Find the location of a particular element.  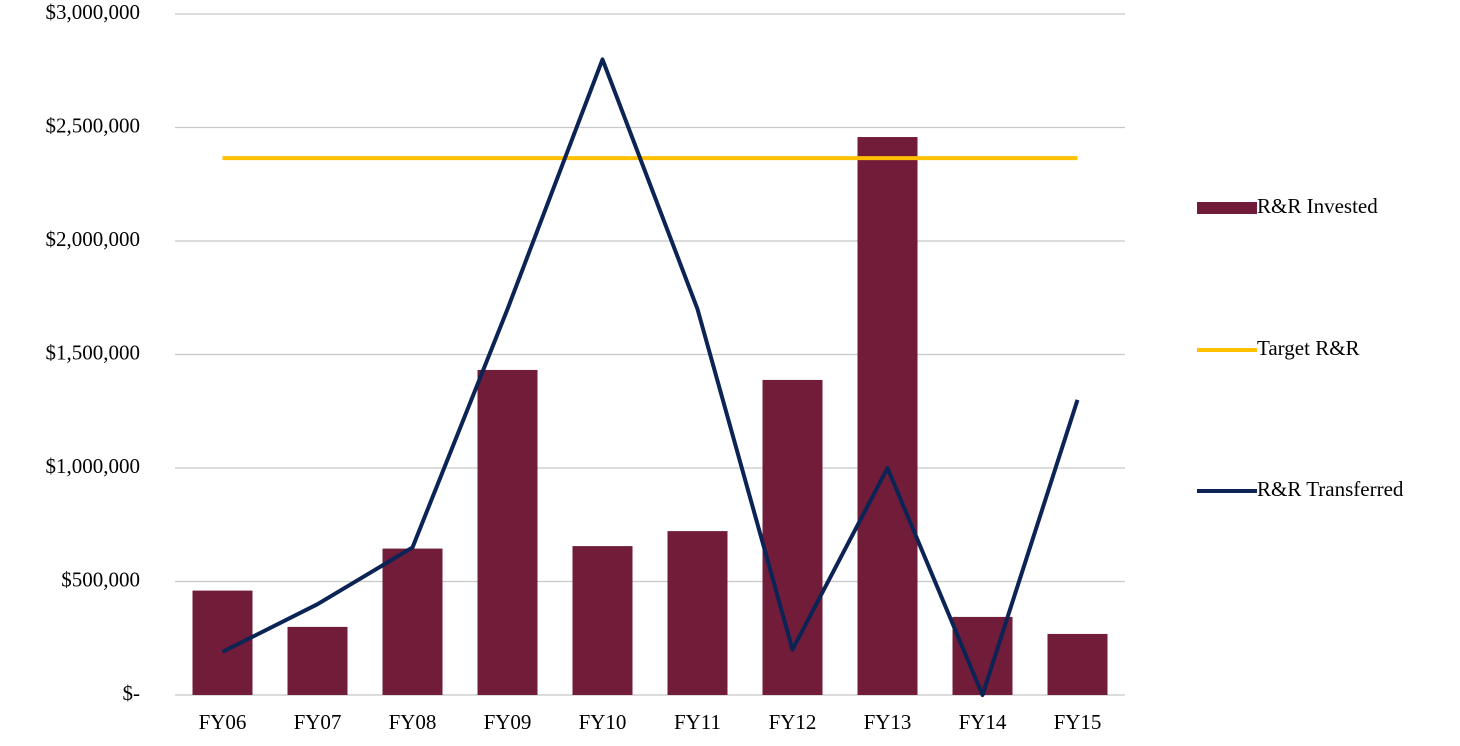

y-tick-label: $- is located at coordinates (132, 693).